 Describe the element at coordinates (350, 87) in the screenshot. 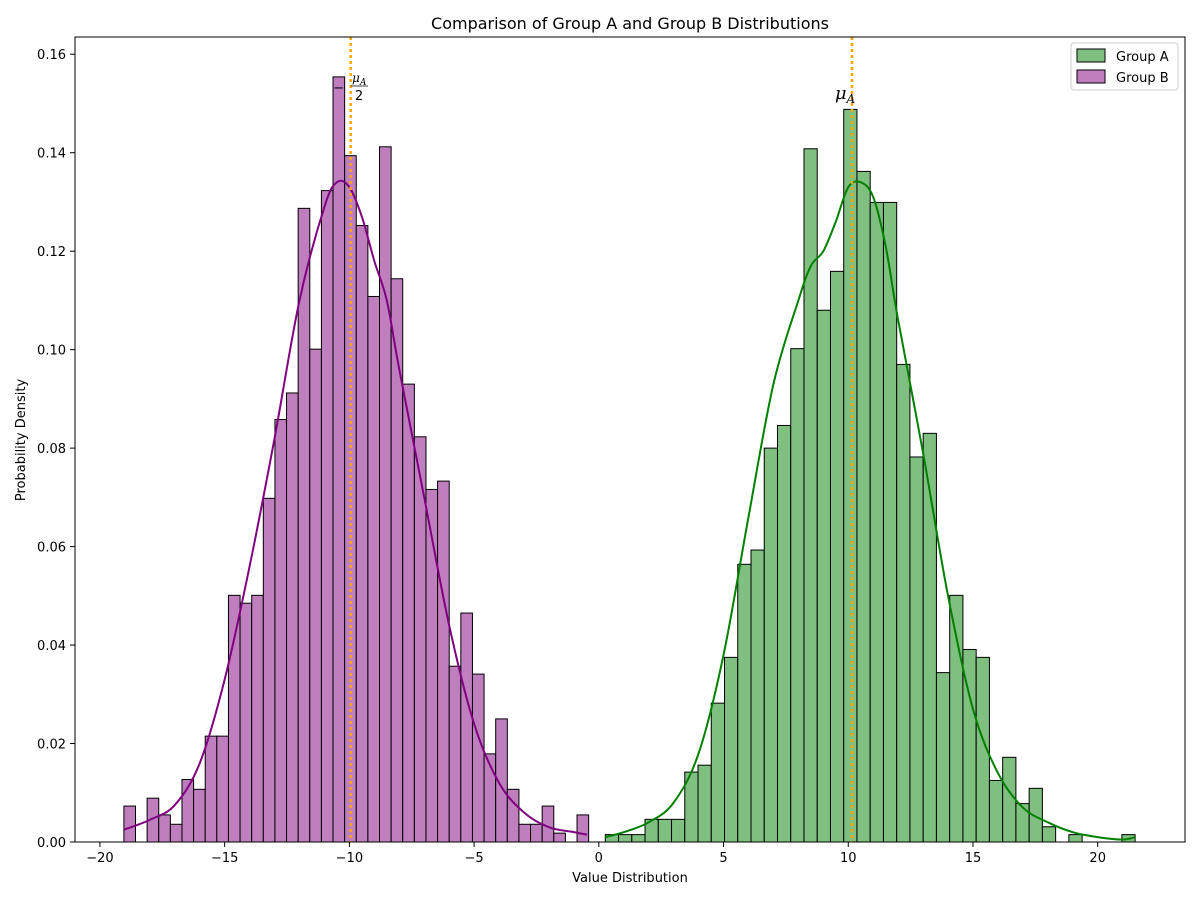

I see `group-b-mean-label: − μA 2` at that location.